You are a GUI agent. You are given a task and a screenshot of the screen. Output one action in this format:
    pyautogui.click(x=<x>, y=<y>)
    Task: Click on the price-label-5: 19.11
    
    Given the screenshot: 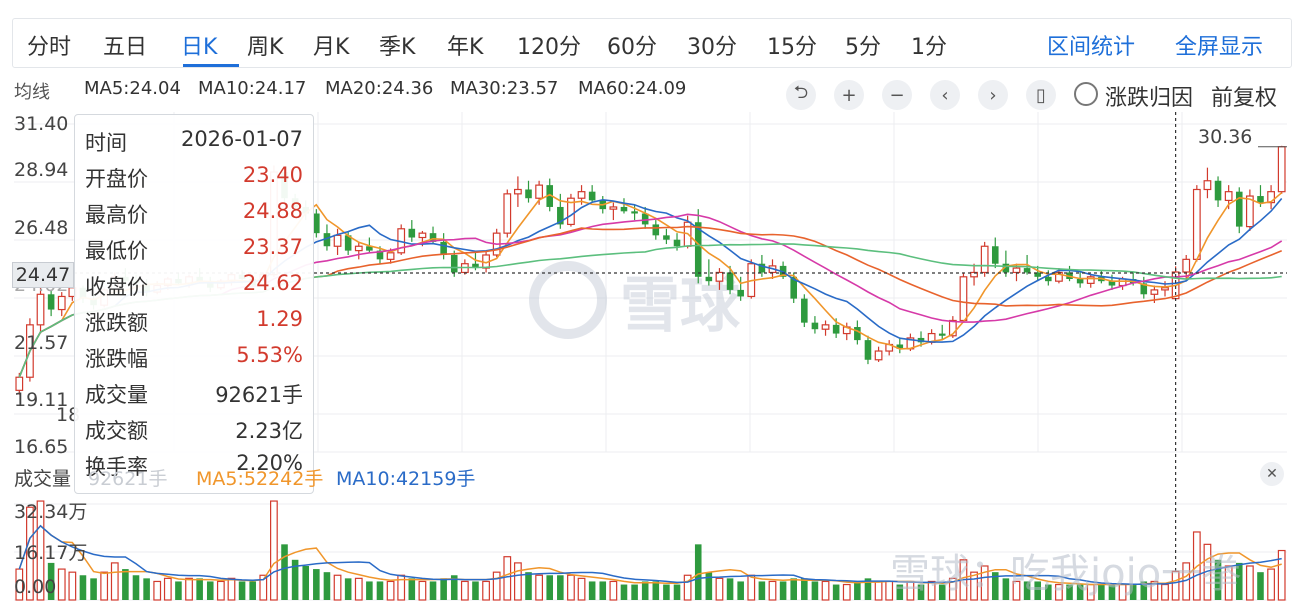 What is the action you would take?
    pyautogui.click(x=41, y=400)
    